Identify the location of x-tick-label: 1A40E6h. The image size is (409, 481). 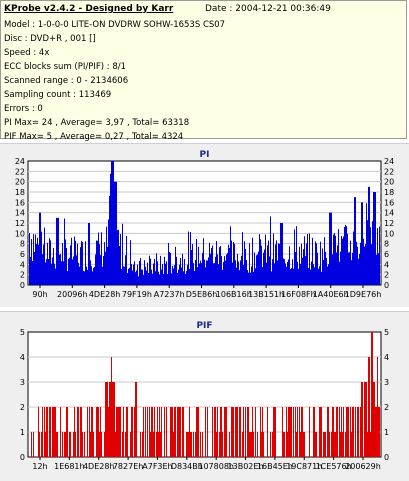
(331, 294).